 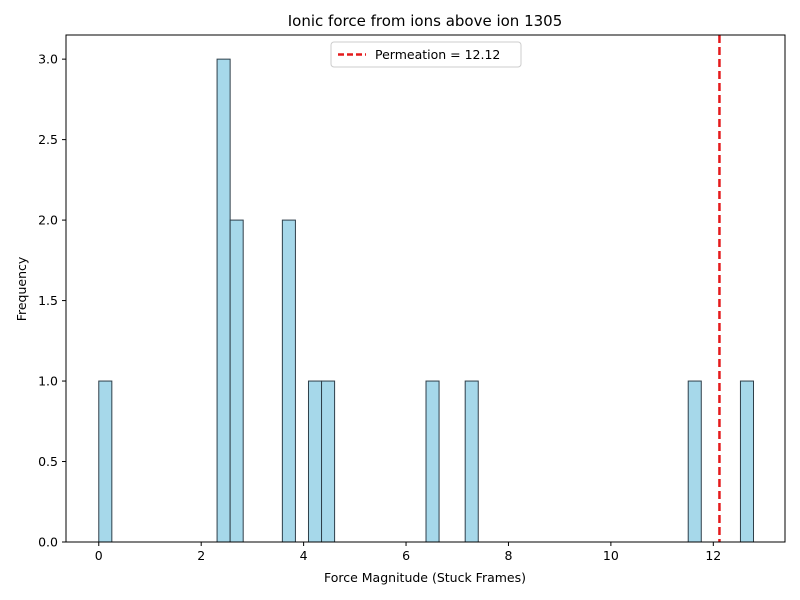 What do you see at coordinates (201, 555) in the screenshot?
I see `x-tick-label-1: 2` at bounding box center [201, 555].